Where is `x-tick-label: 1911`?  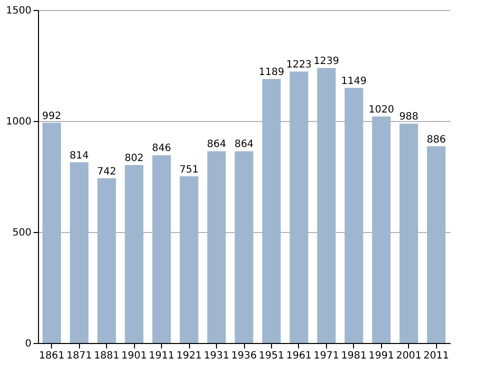
x-tick-label: 1911 is located at coordinates (161, 356).